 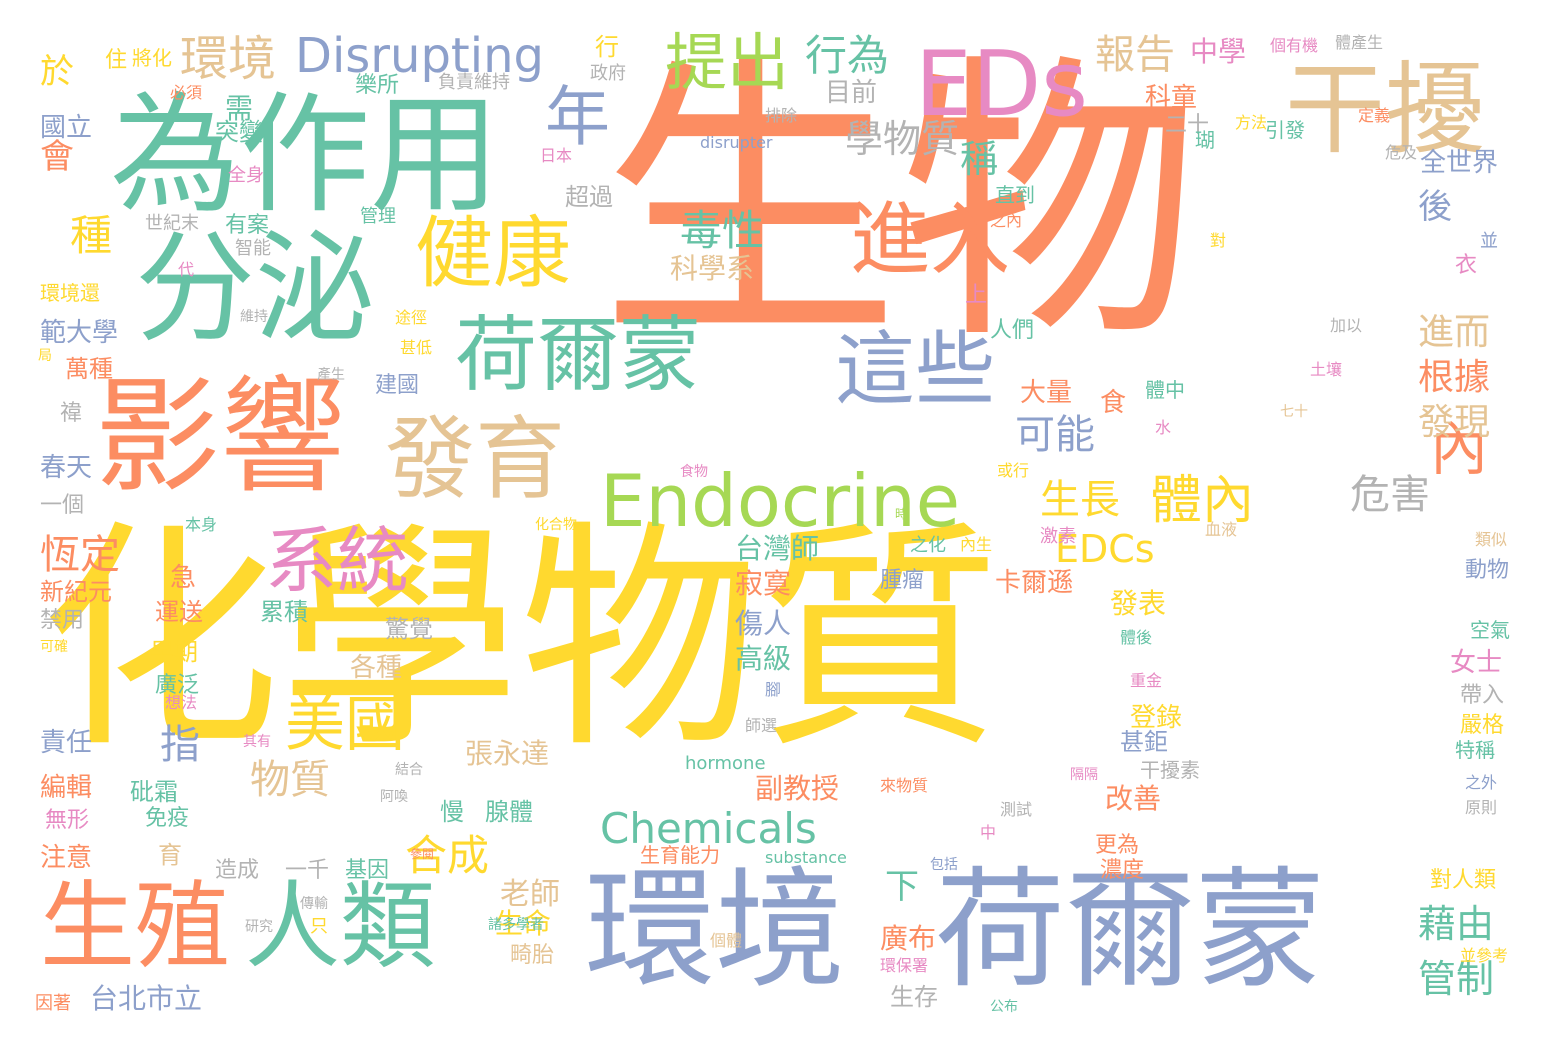 What do you see at coordinates (530, 894) in the screenshot?
I see `cloud-word: 老師` at bounding box center [530, 894].